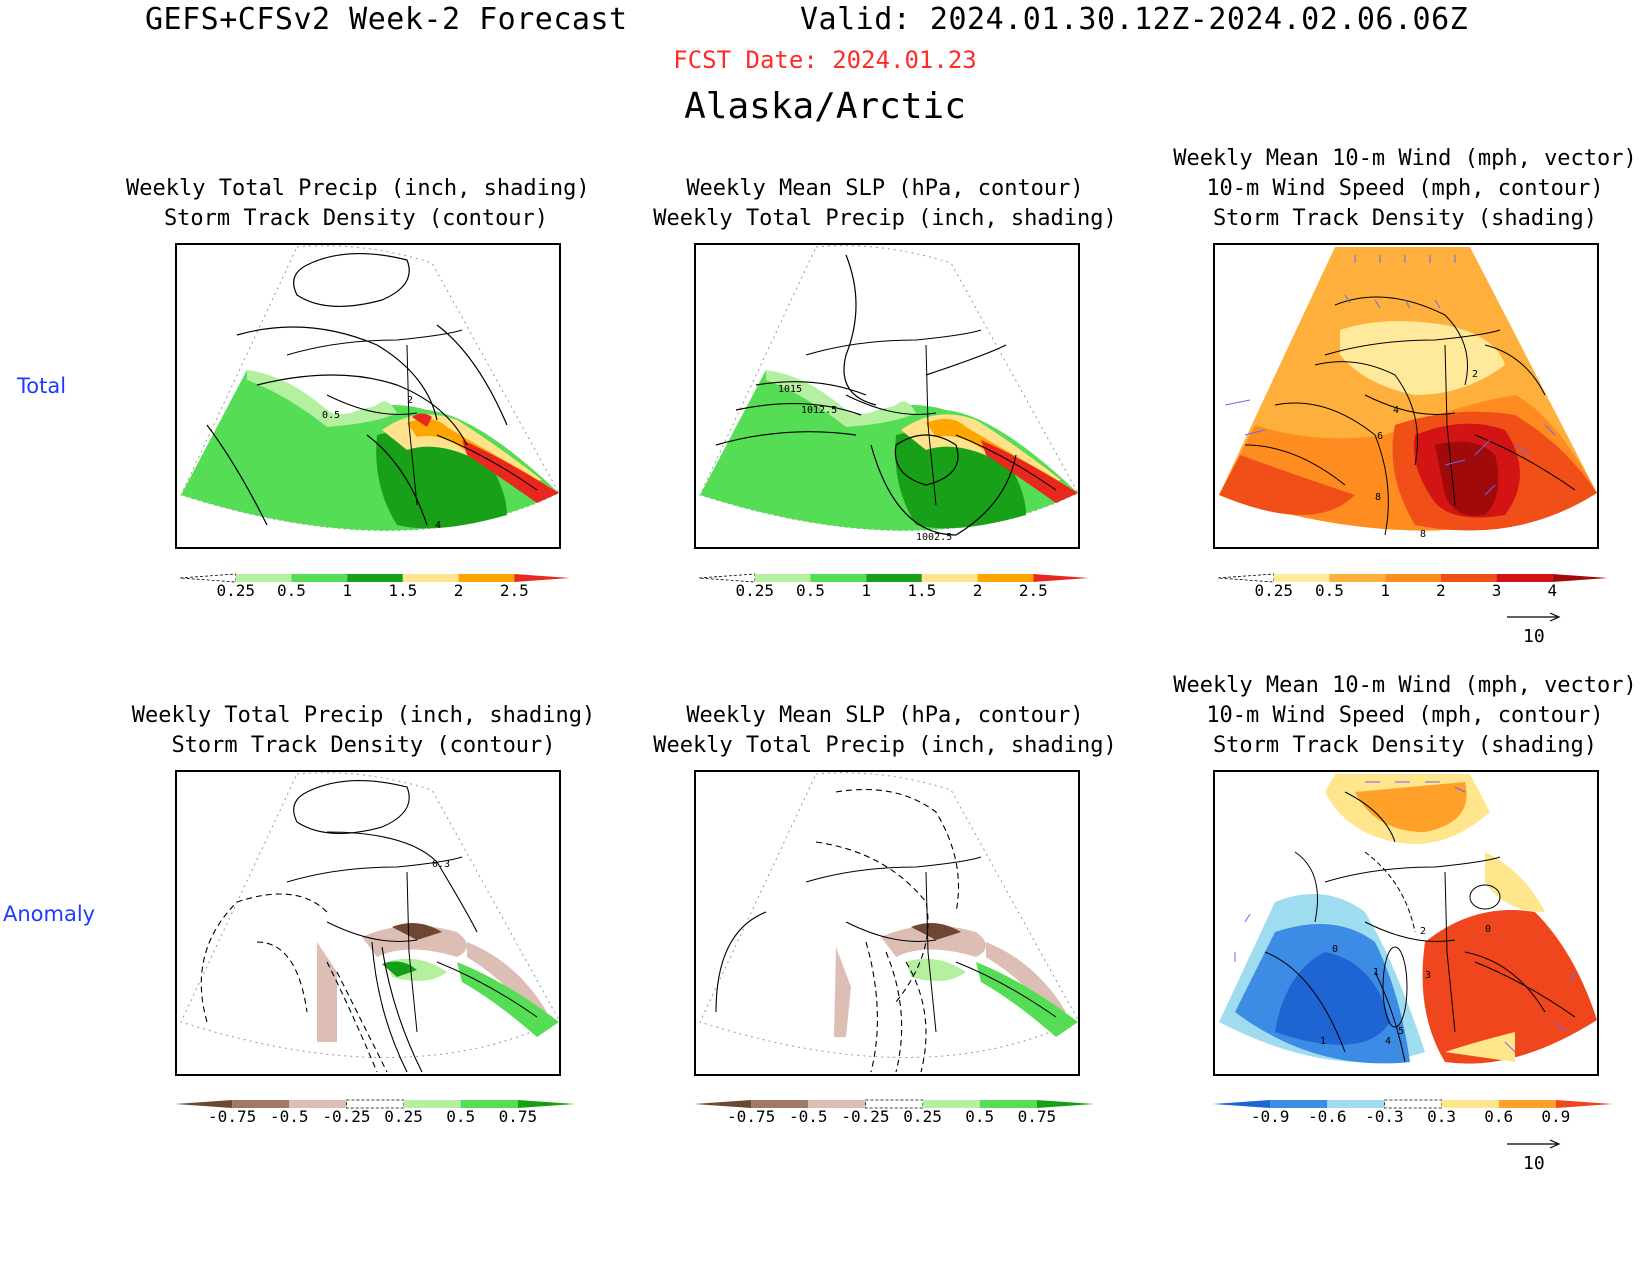 Image resolution: width=1650 pixels, height=1275 pixels. Describe the element at coordinates (866, 590) in the screenshot. I see `colorbar-tick-label: 1` at that location.